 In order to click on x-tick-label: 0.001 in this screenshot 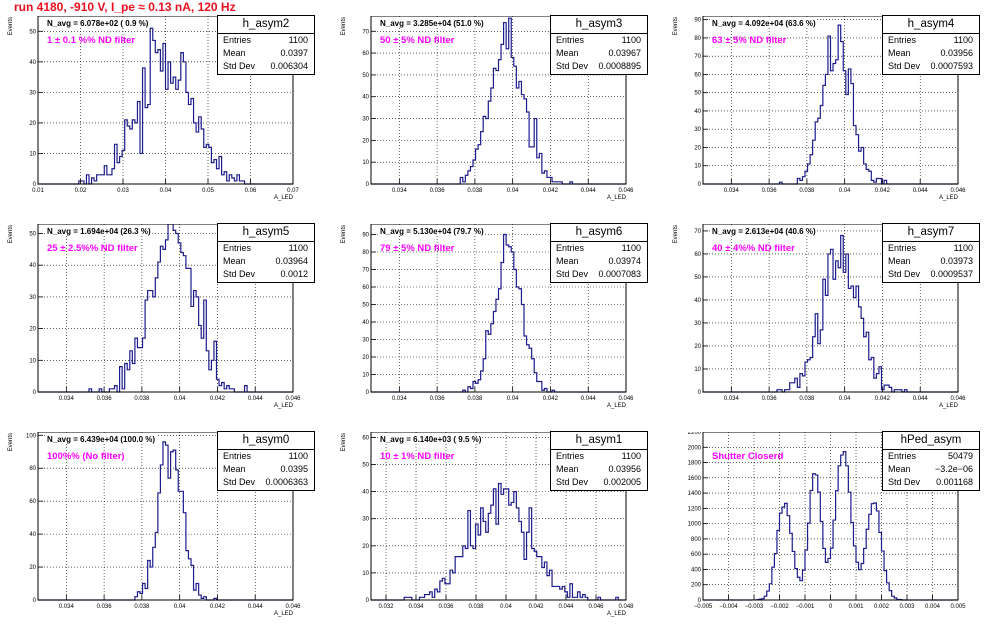, I will do `click(856, 607)`.